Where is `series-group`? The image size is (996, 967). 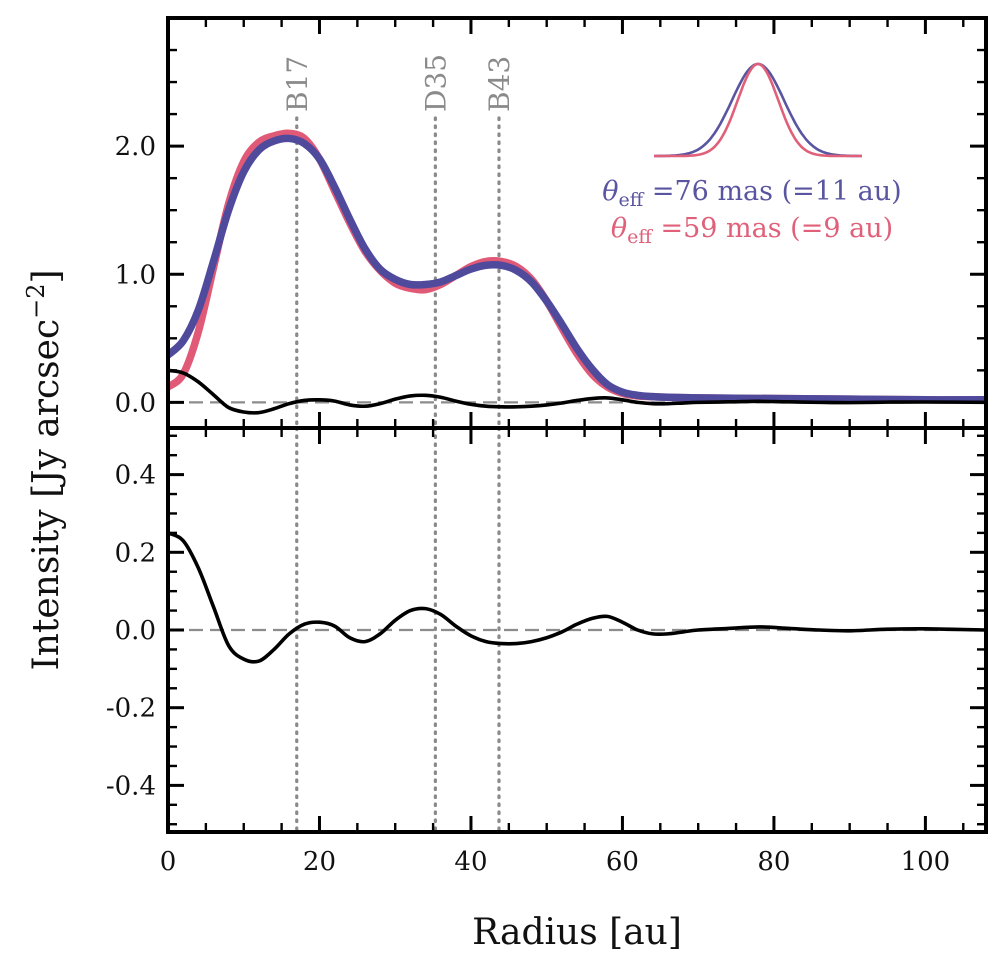
series-group is located at coordinates (577, 597).